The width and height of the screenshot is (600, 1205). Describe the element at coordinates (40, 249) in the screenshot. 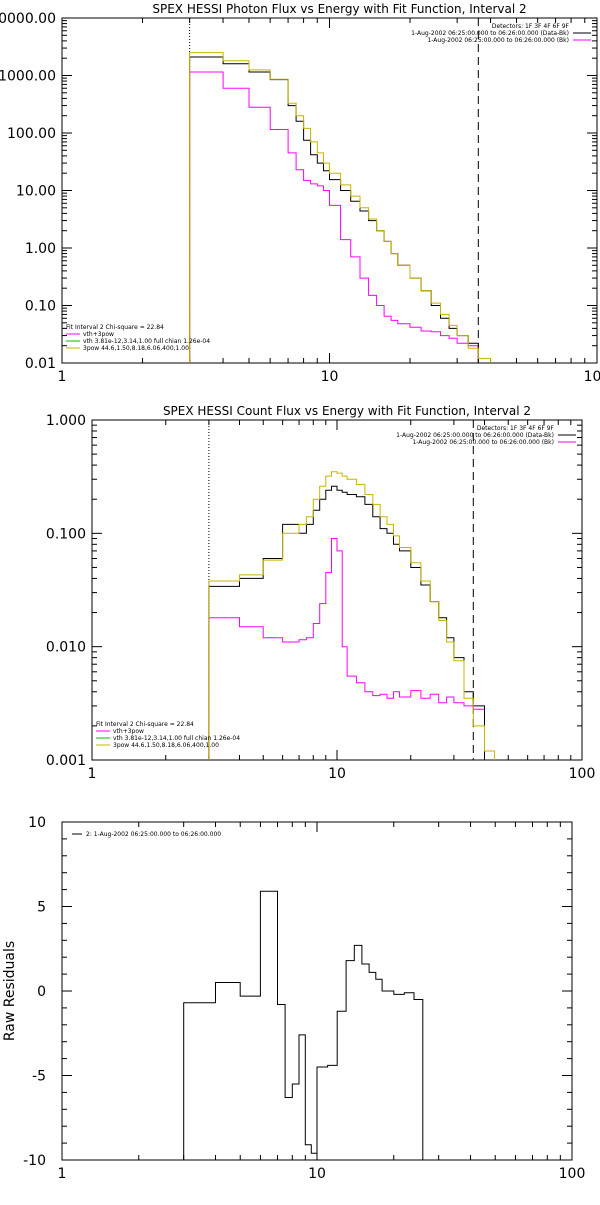

I see `y-tick-label: 1.00` at that location.